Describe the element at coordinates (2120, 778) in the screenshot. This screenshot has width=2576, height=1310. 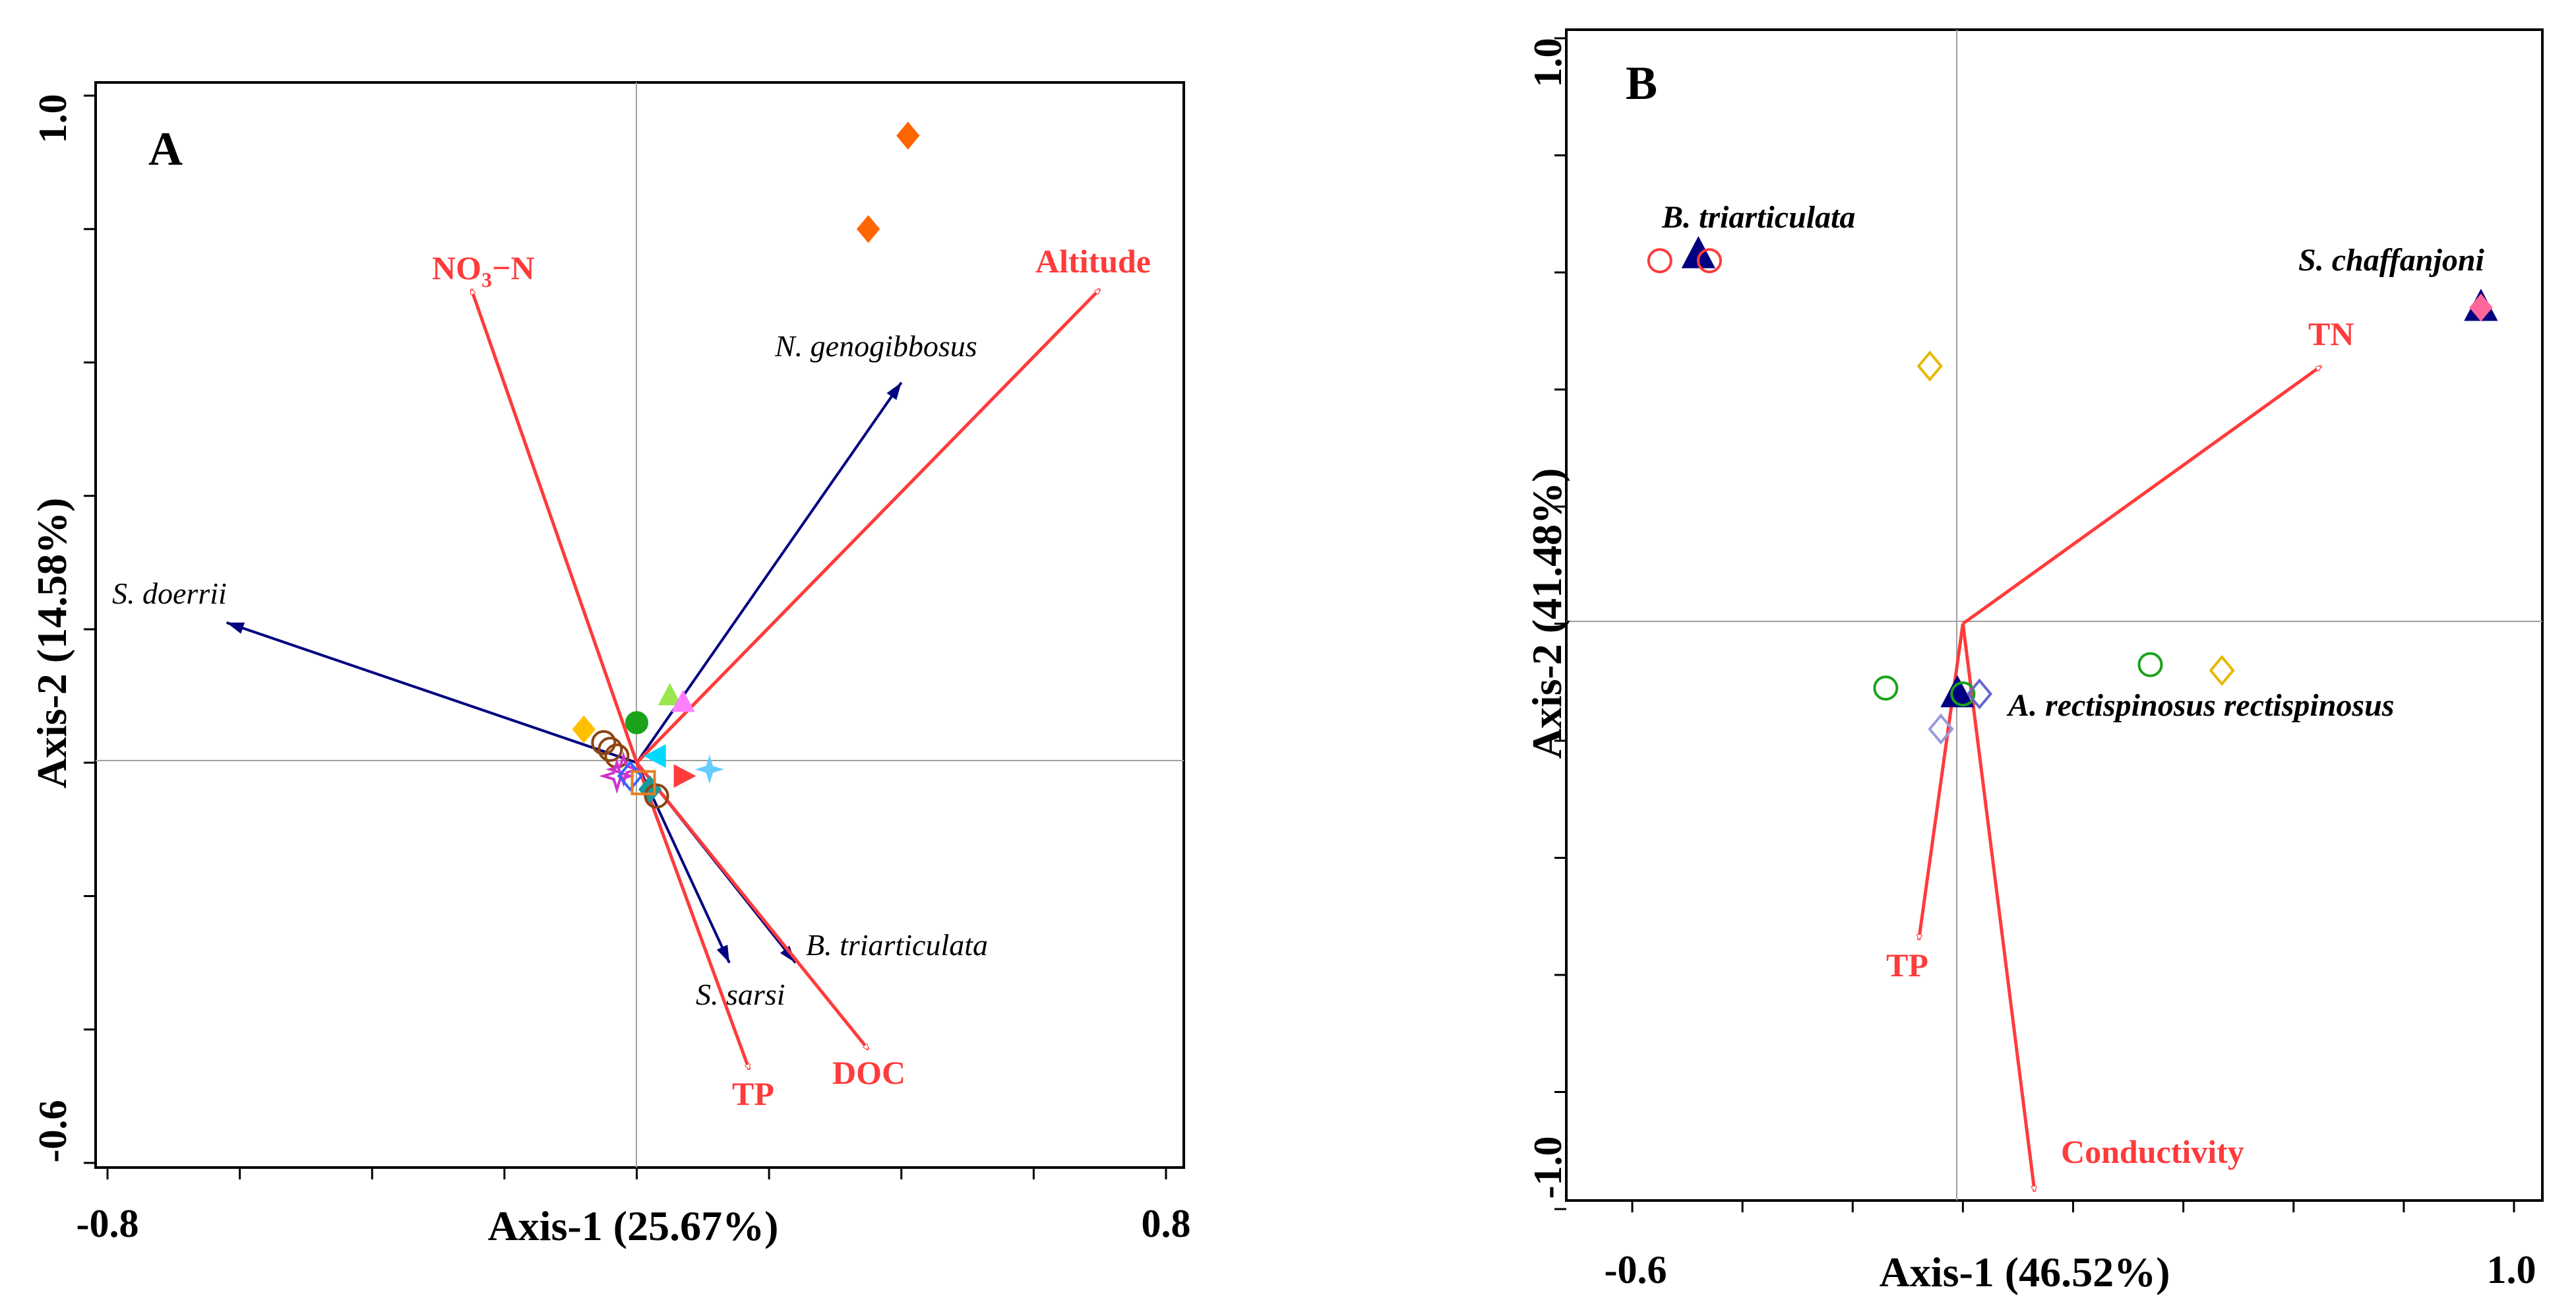
I see `panel-b-vectors` at that location.